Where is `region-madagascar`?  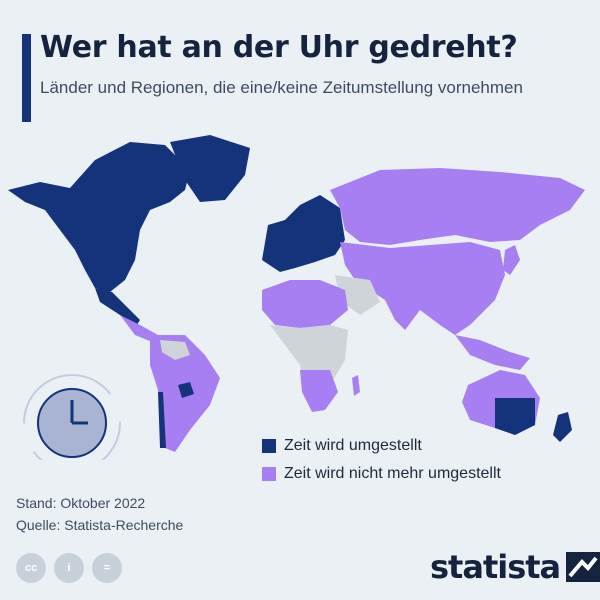 region-madagascar is located at coordinates (356, 385).